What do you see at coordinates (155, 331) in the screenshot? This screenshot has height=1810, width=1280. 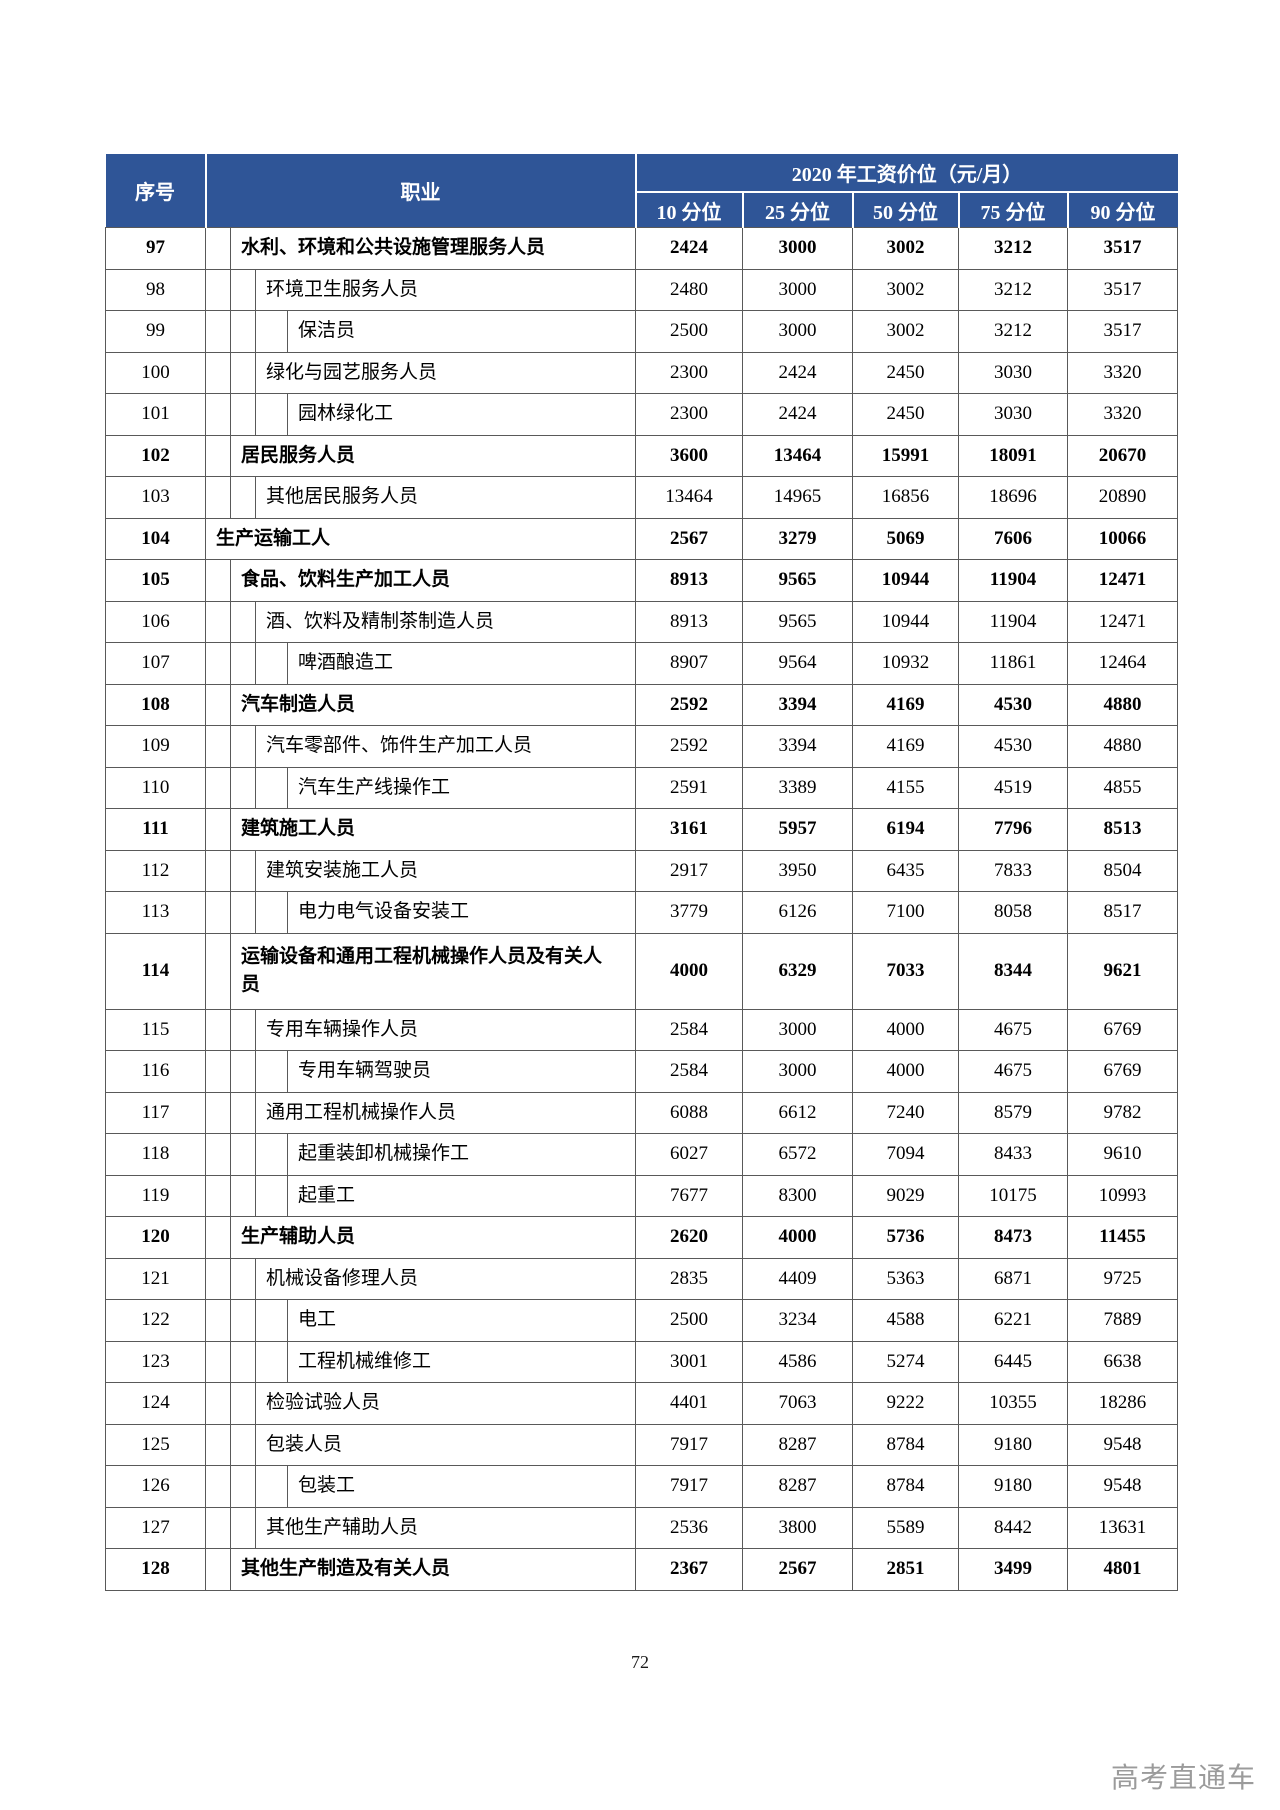 I see `seq-cell: 99` at bounding box center [155, 331].